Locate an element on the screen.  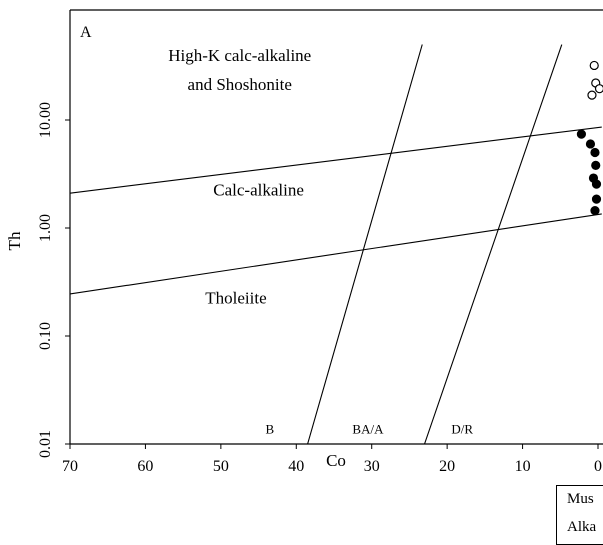
y-ticks: 0.01 0.10 1.00 10.00 is located at coordinates (53, 280).